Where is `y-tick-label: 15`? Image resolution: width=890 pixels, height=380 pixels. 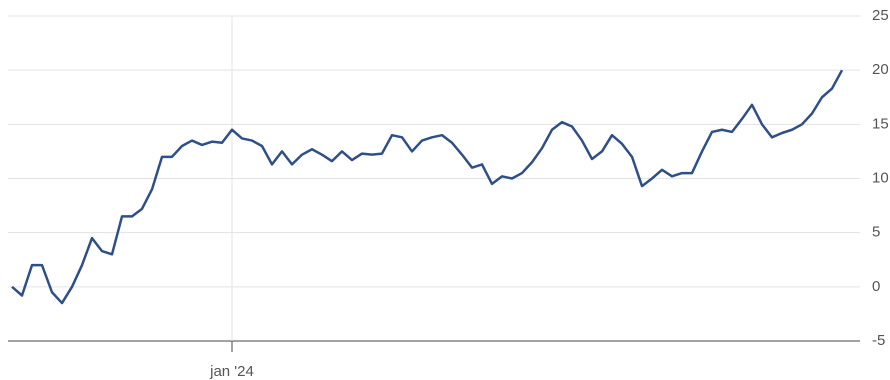
y-tick-label: 15 is located at coordinates (880, 123).